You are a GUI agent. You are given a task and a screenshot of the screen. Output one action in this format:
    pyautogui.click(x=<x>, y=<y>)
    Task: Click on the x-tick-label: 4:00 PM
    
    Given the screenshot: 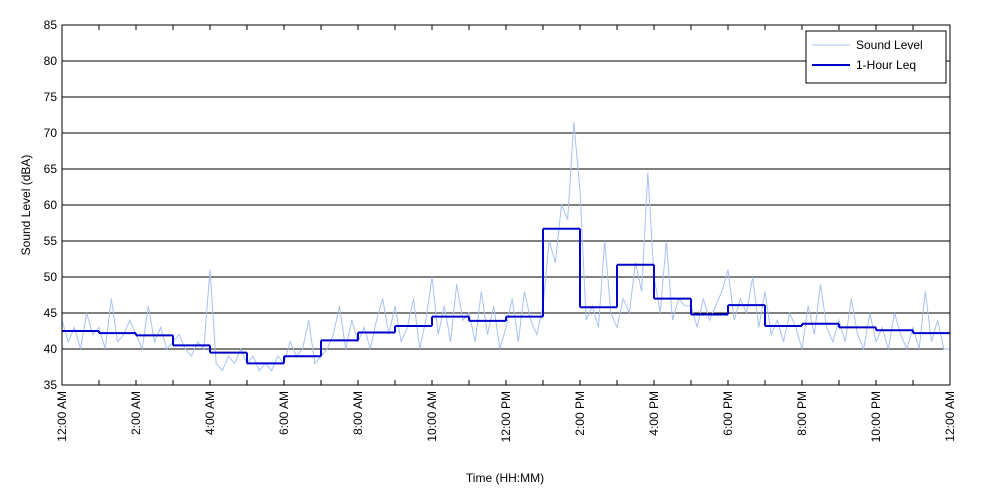 What is the action you would take?
    pyautogui.click(x=654, y=413)
    